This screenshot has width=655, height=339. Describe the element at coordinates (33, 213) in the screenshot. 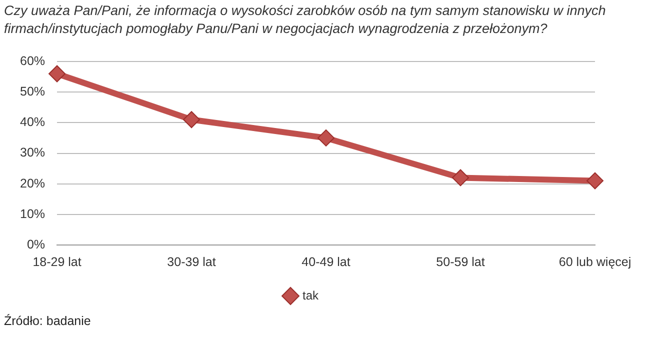

I see `y-tick-label: 10%` at that location.